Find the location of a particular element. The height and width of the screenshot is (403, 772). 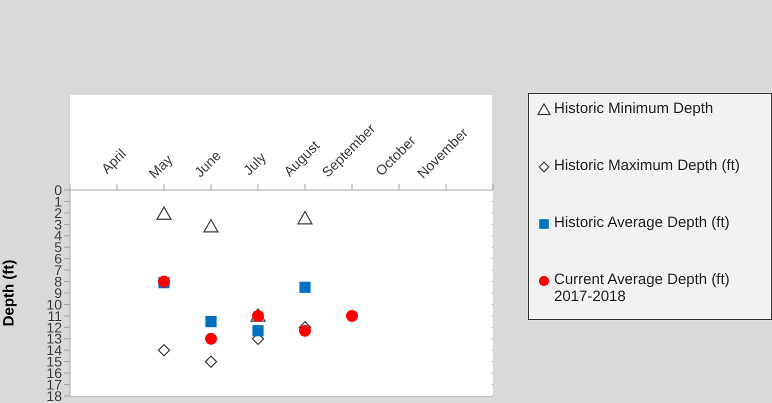

y-tick-label: 14 is located at coordinates (54, 350).